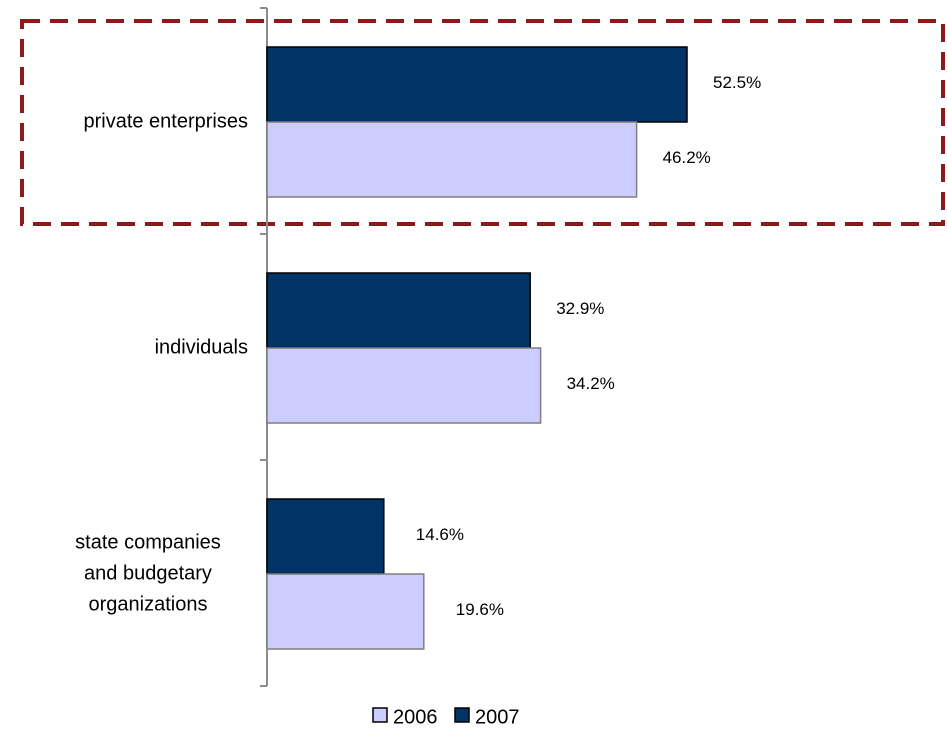 The width and height of the screenshot is (947, 731). Describe the element at coordinates (148, 542) in the screenshot. I see `category-label-state-companies-and-budgetary-organizations: state companies` at that location.